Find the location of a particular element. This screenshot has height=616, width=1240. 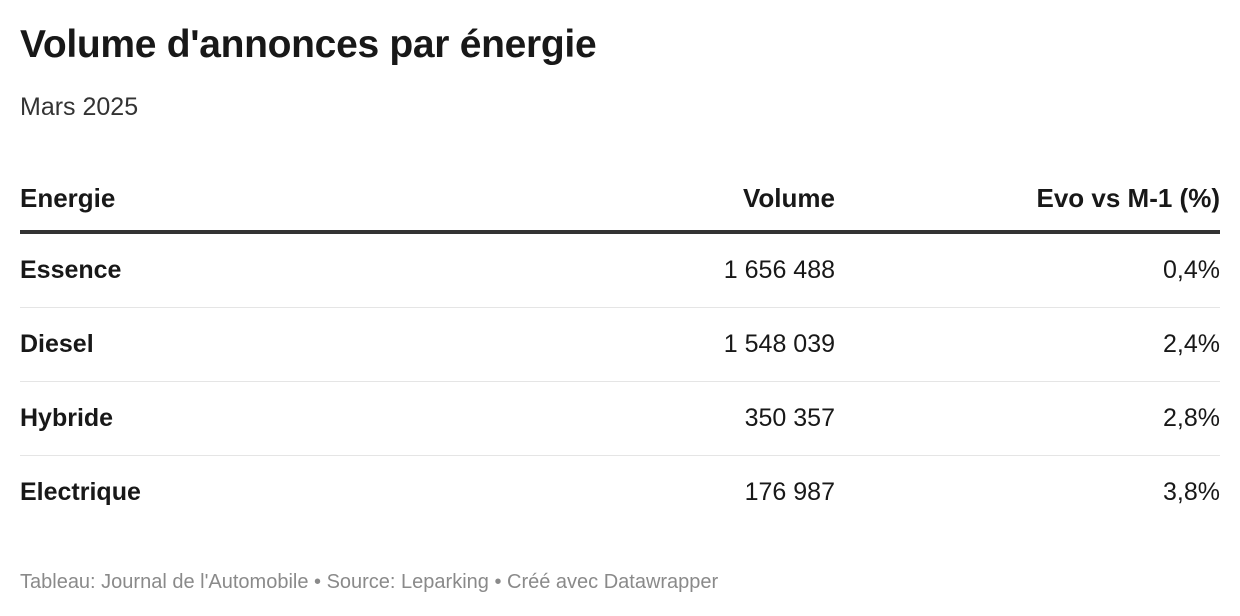

column-header-energie: Energie is located at coordinates (320, 200).